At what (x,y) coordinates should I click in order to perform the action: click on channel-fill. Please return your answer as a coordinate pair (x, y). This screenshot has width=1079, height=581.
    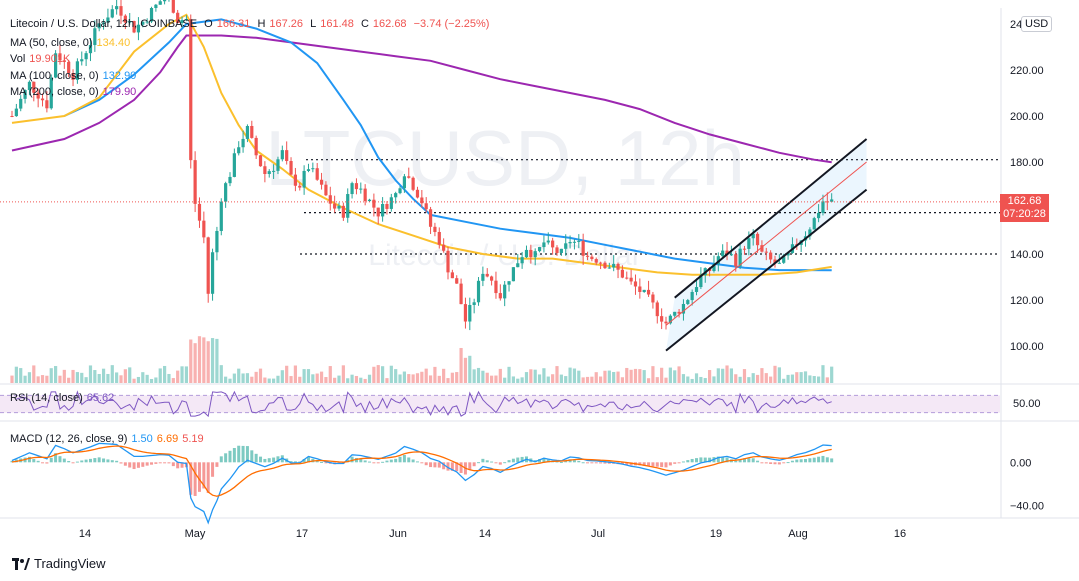
    Looking at the image, I should click on (766, 245).